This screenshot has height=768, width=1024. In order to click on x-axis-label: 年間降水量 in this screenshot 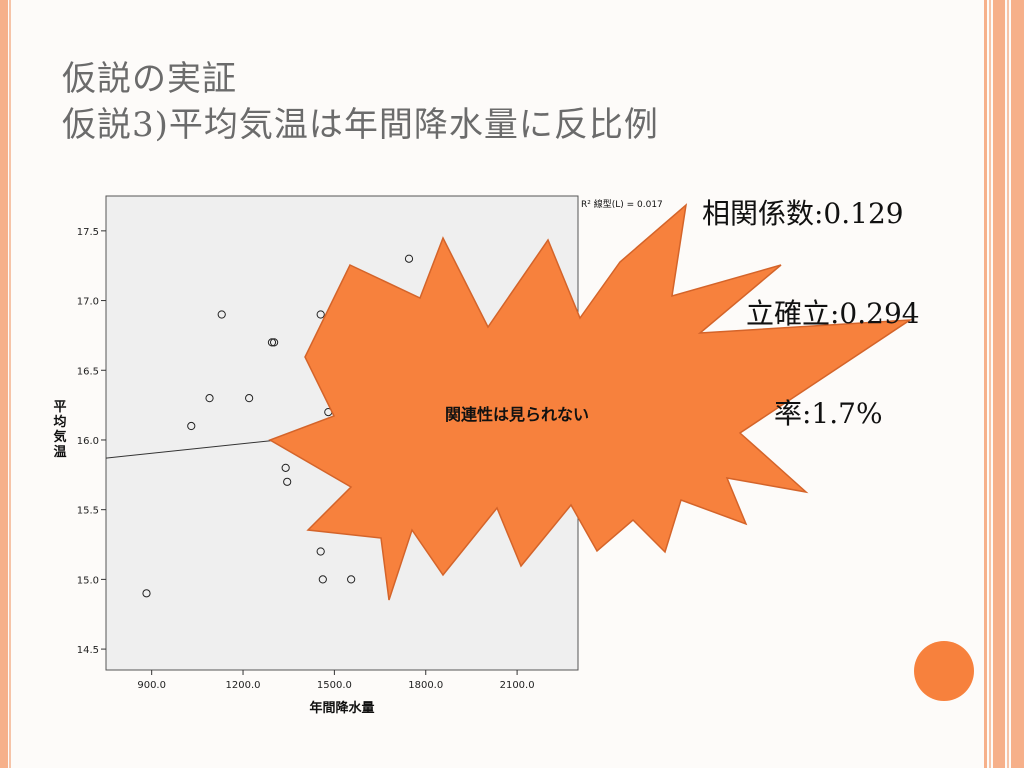, I will do `click(341, 708)`.